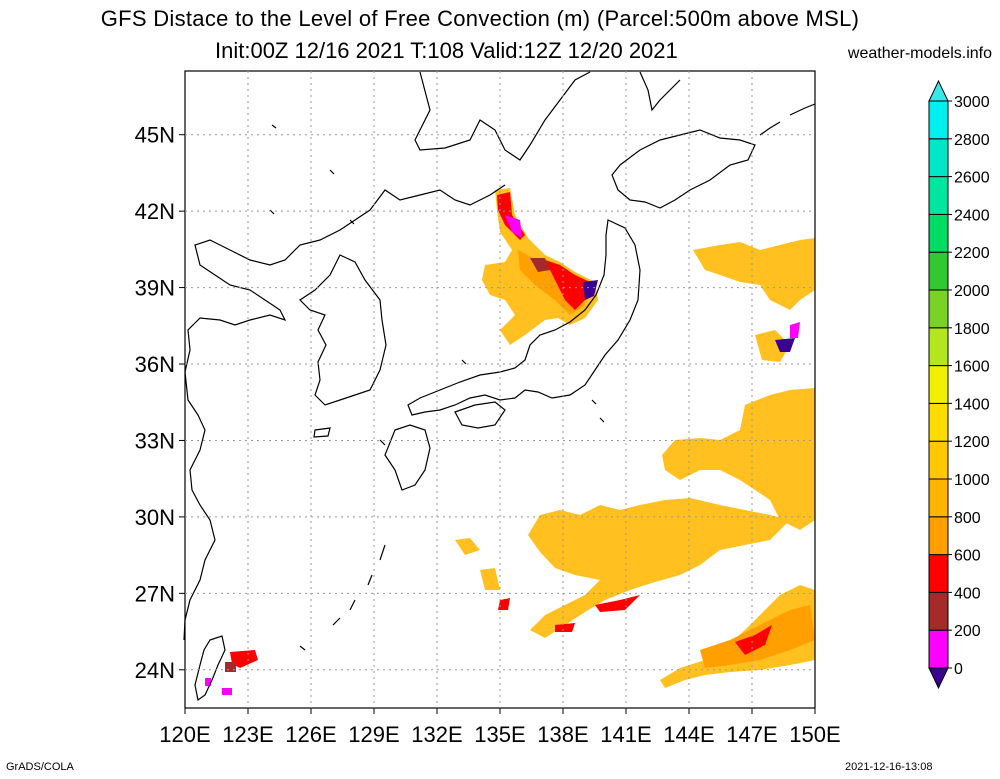  I want to click on coast-shikoku, so click(480, 415).